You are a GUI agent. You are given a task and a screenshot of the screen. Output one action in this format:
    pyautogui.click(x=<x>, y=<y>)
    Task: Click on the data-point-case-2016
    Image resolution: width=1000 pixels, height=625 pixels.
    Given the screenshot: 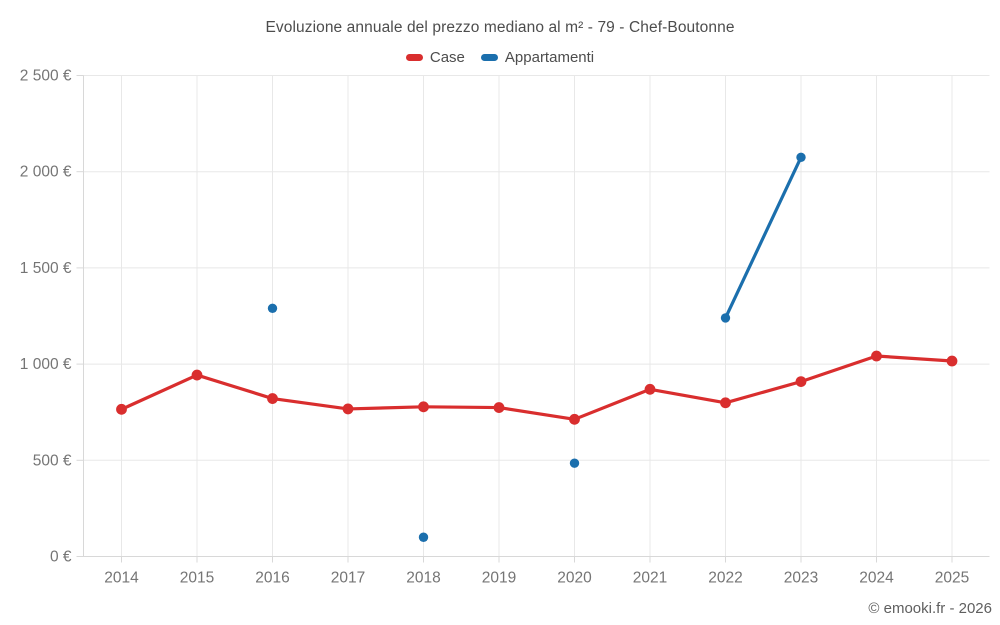 What is the action you would take?
    pyautogui.click(x=272, y=398)
    